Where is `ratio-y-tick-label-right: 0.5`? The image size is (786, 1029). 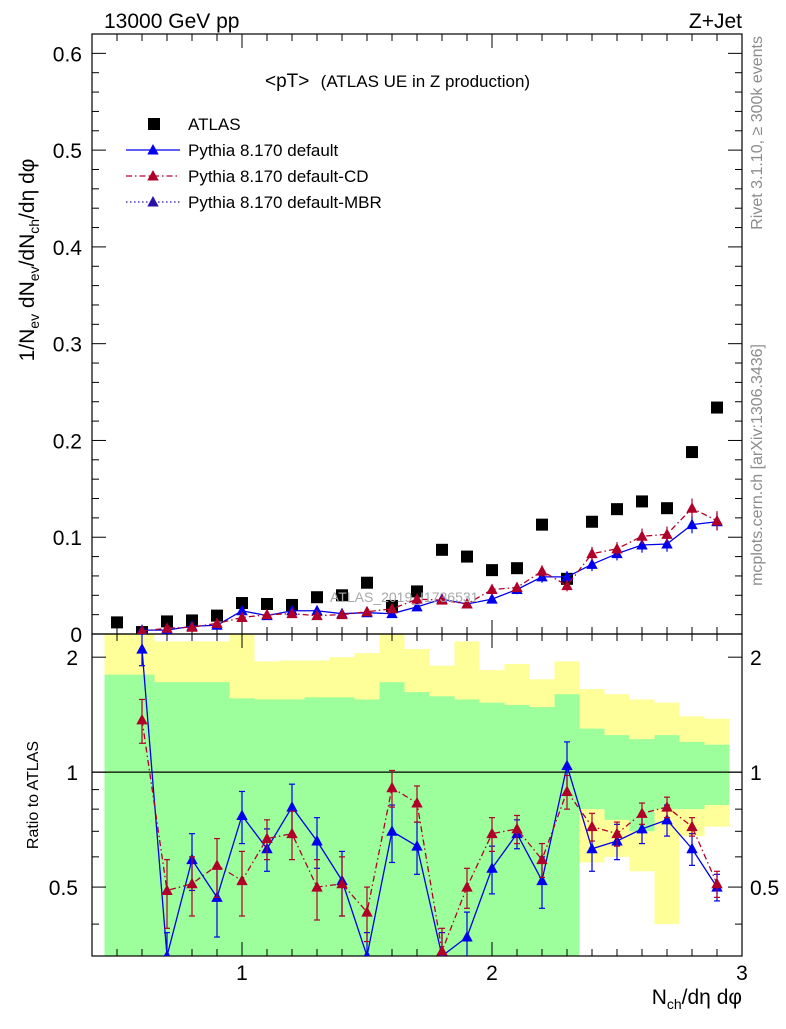 ratio-y-tick-label-right: 0.5 is located at coordinates (764, 888).